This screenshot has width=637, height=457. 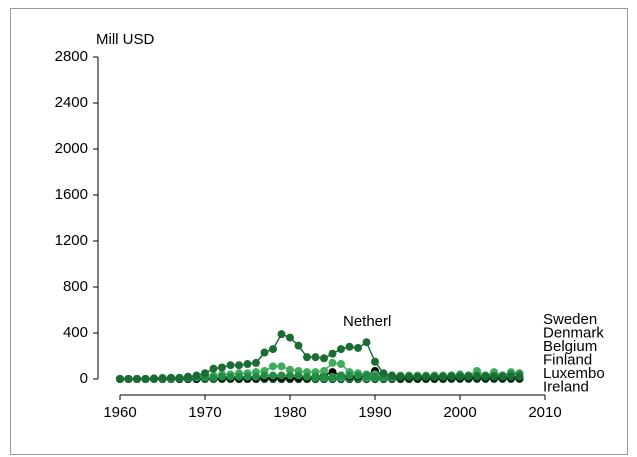 What do you see at coordinates (567, 359) in the screenshot?
I see `legend-label: Finland` at bounding box center [567, 359].